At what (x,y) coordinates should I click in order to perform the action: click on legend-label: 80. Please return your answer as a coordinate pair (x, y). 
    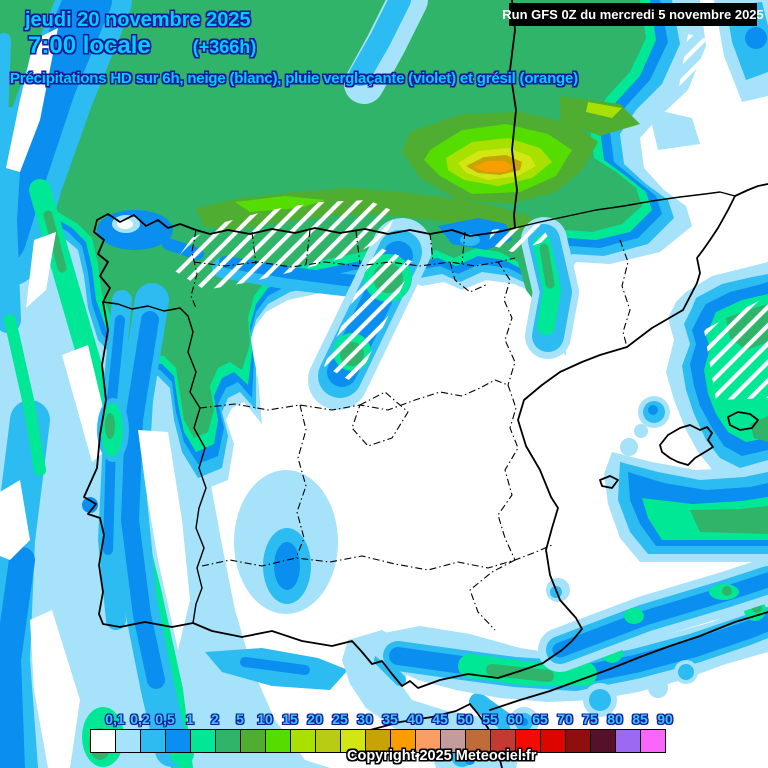
    Looking at the image, I should click on (615, 719).